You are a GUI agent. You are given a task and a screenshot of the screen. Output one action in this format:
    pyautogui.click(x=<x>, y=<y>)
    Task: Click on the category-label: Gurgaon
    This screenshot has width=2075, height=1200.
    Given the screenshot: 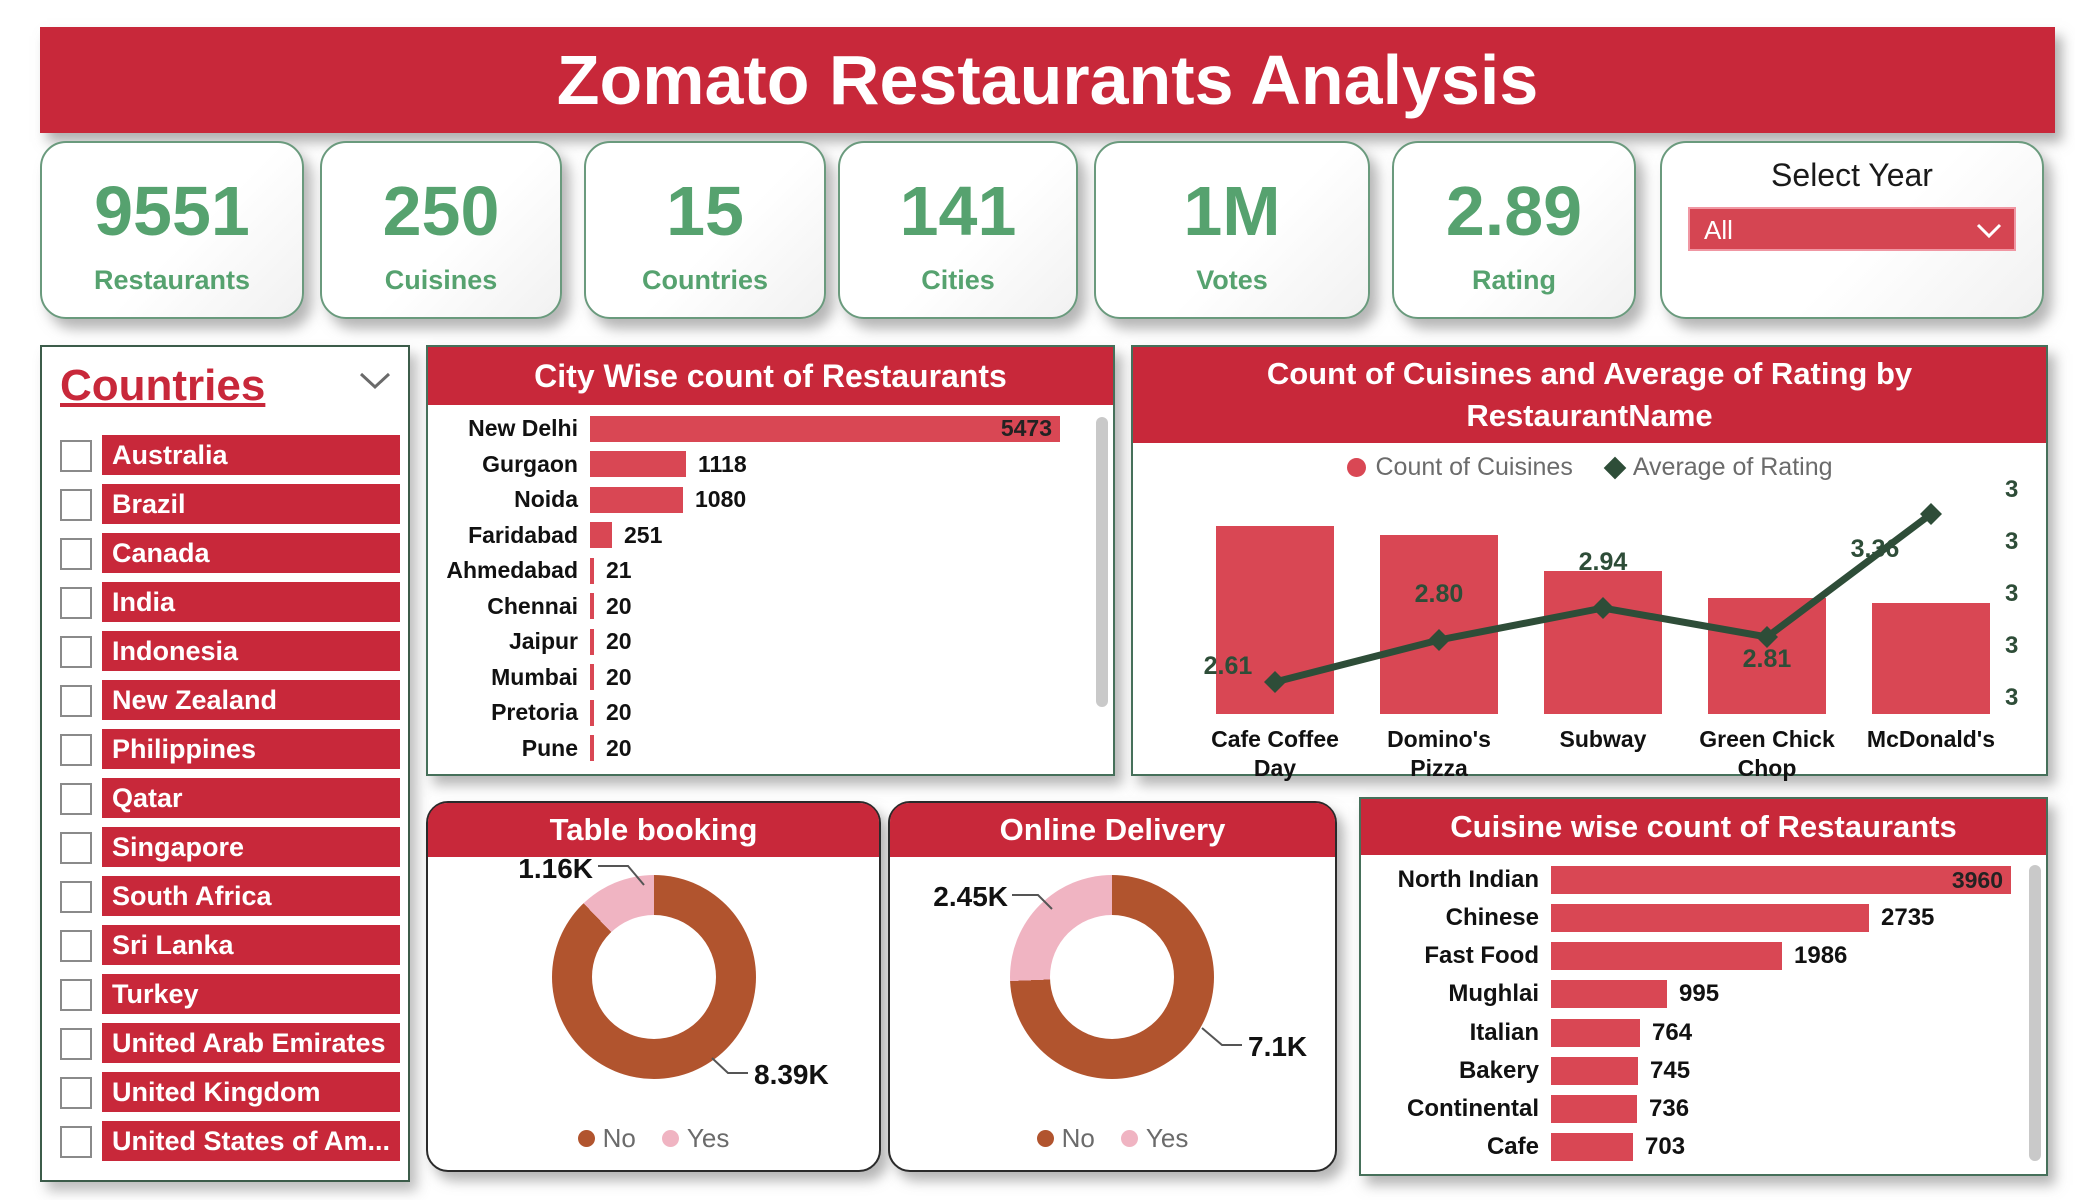 What is the action you would take?
    pyautogui.click(x=530, y=463)
    